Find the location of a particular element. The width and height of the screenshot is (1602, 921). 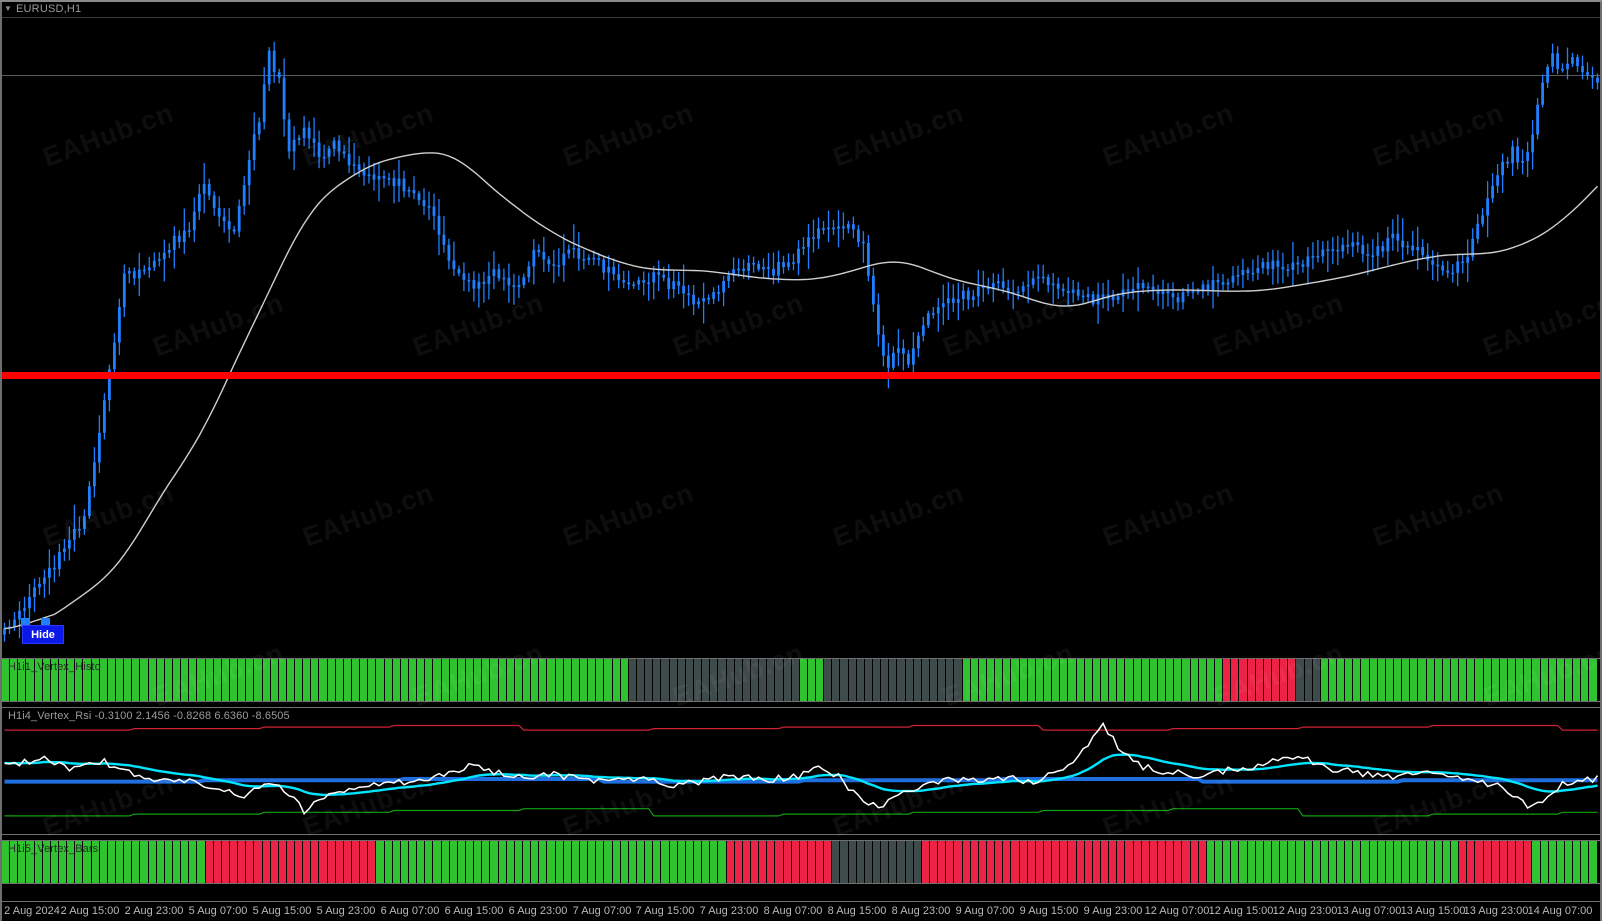

time-axis-label: 6 Aug 15:00 is located at coordinates (474, 911).